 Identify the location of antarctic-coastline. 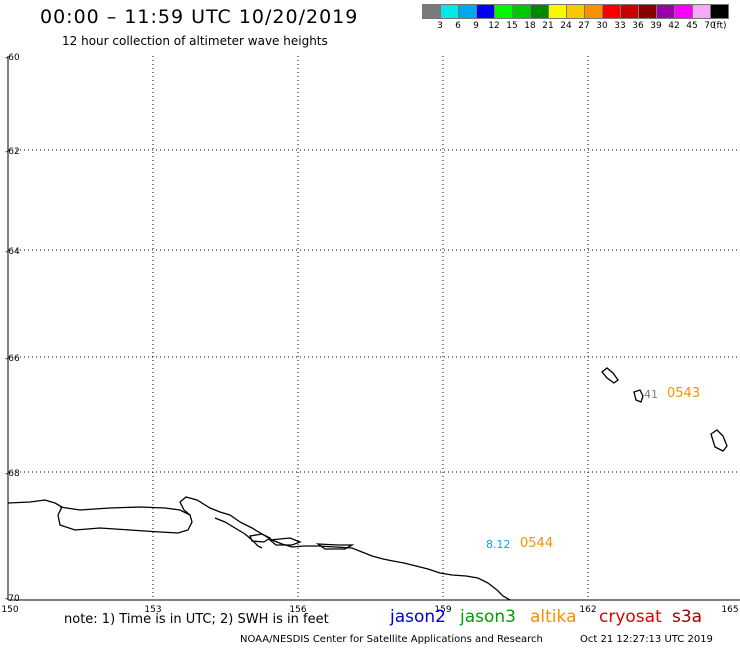
(259, 548).